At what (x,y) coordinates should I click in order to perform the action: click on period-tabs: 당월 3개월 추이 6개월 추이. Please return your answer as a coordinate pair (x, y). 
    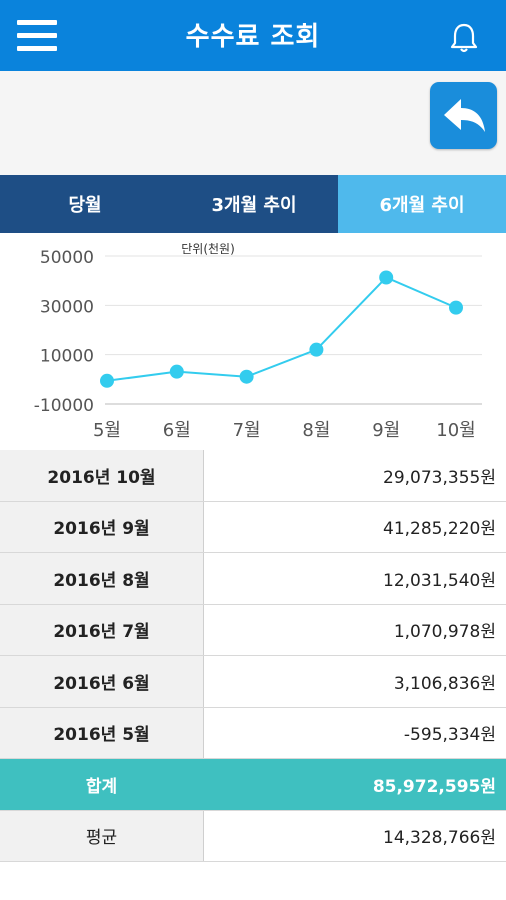
    Looking at the image, I should click on (253, 204).